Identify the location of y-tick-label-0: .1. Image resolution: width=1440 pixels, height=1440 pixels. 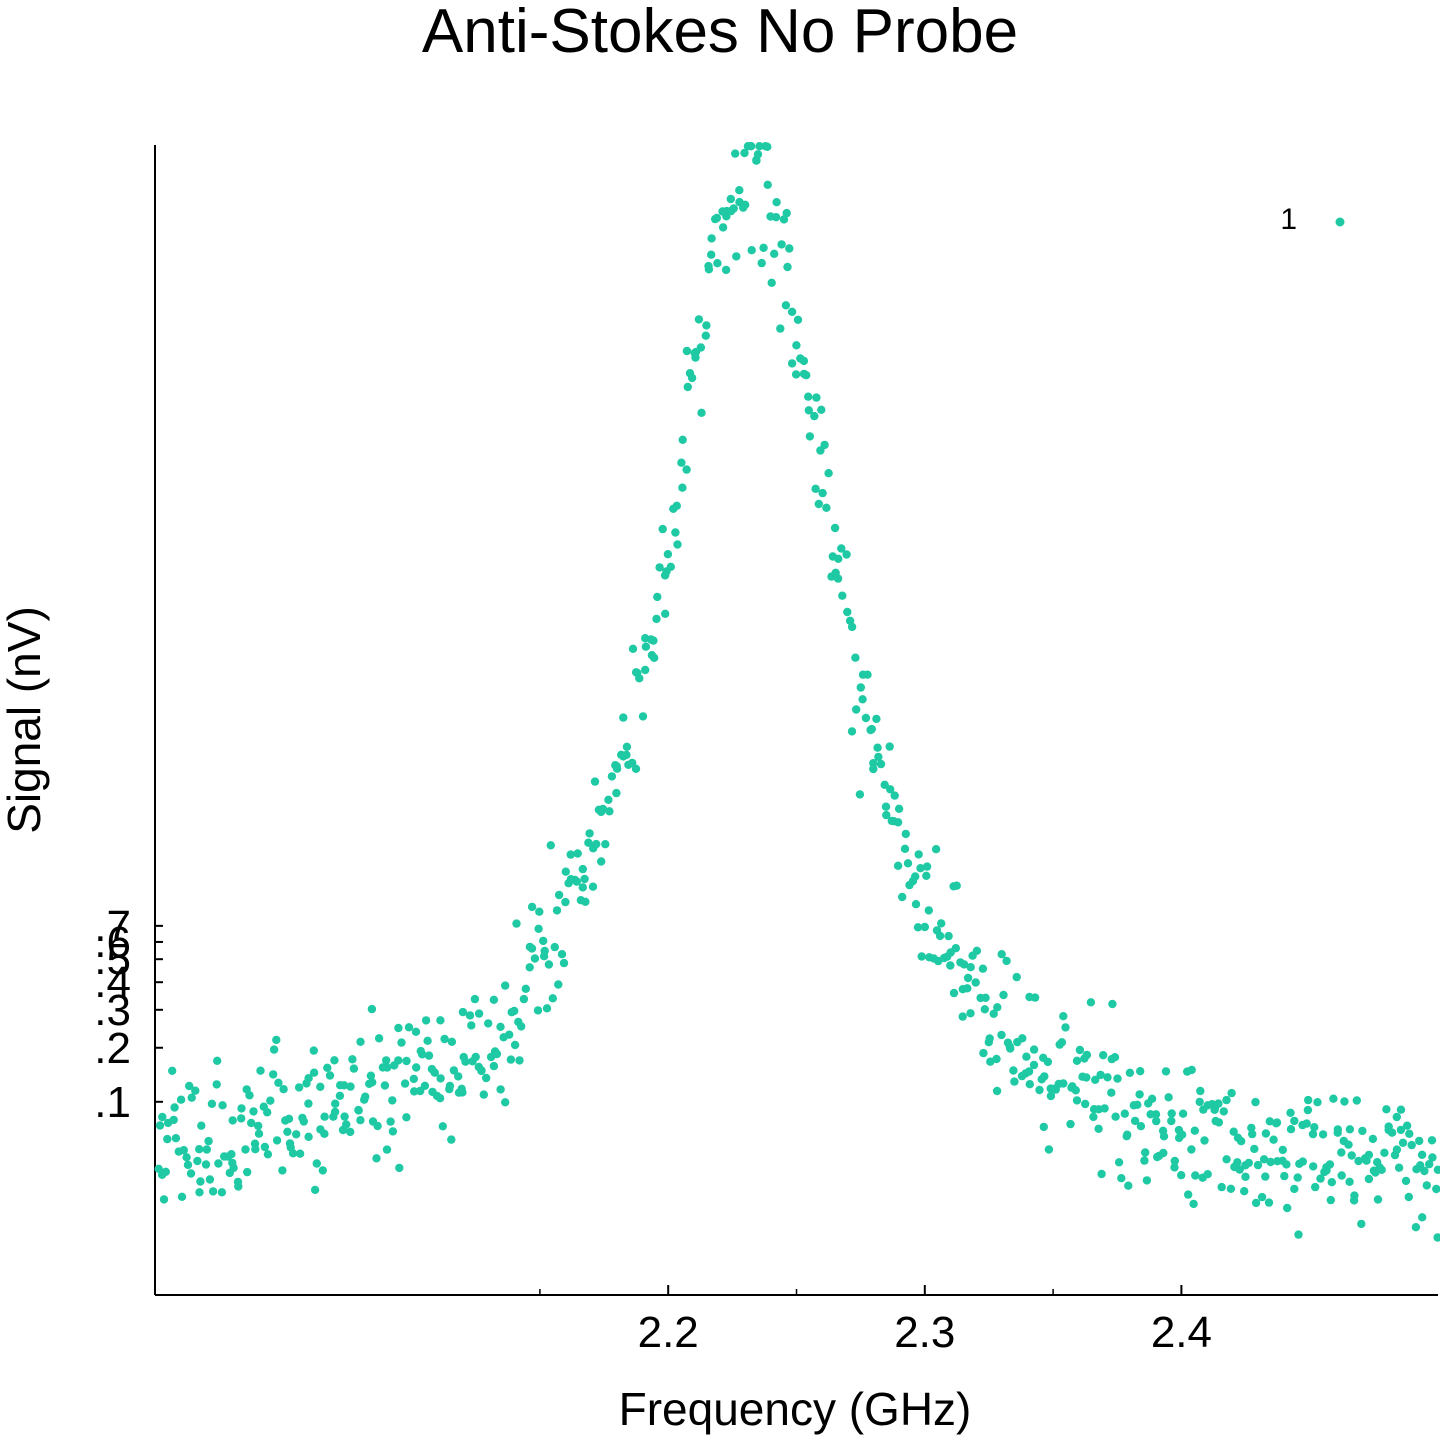
(112, 1102).